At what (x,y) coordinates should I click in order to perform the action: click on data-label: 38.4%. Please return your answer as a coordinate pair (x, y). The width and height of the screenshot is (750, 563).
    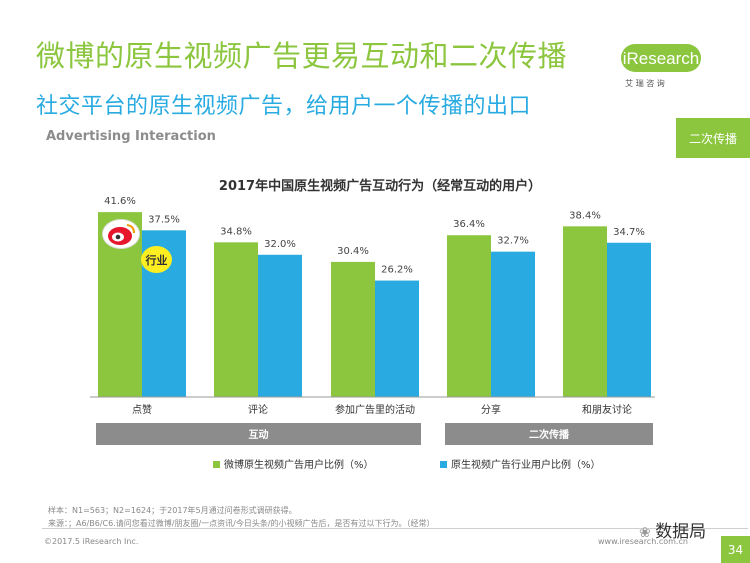
    Looking at the image, I should click on (585, 215).